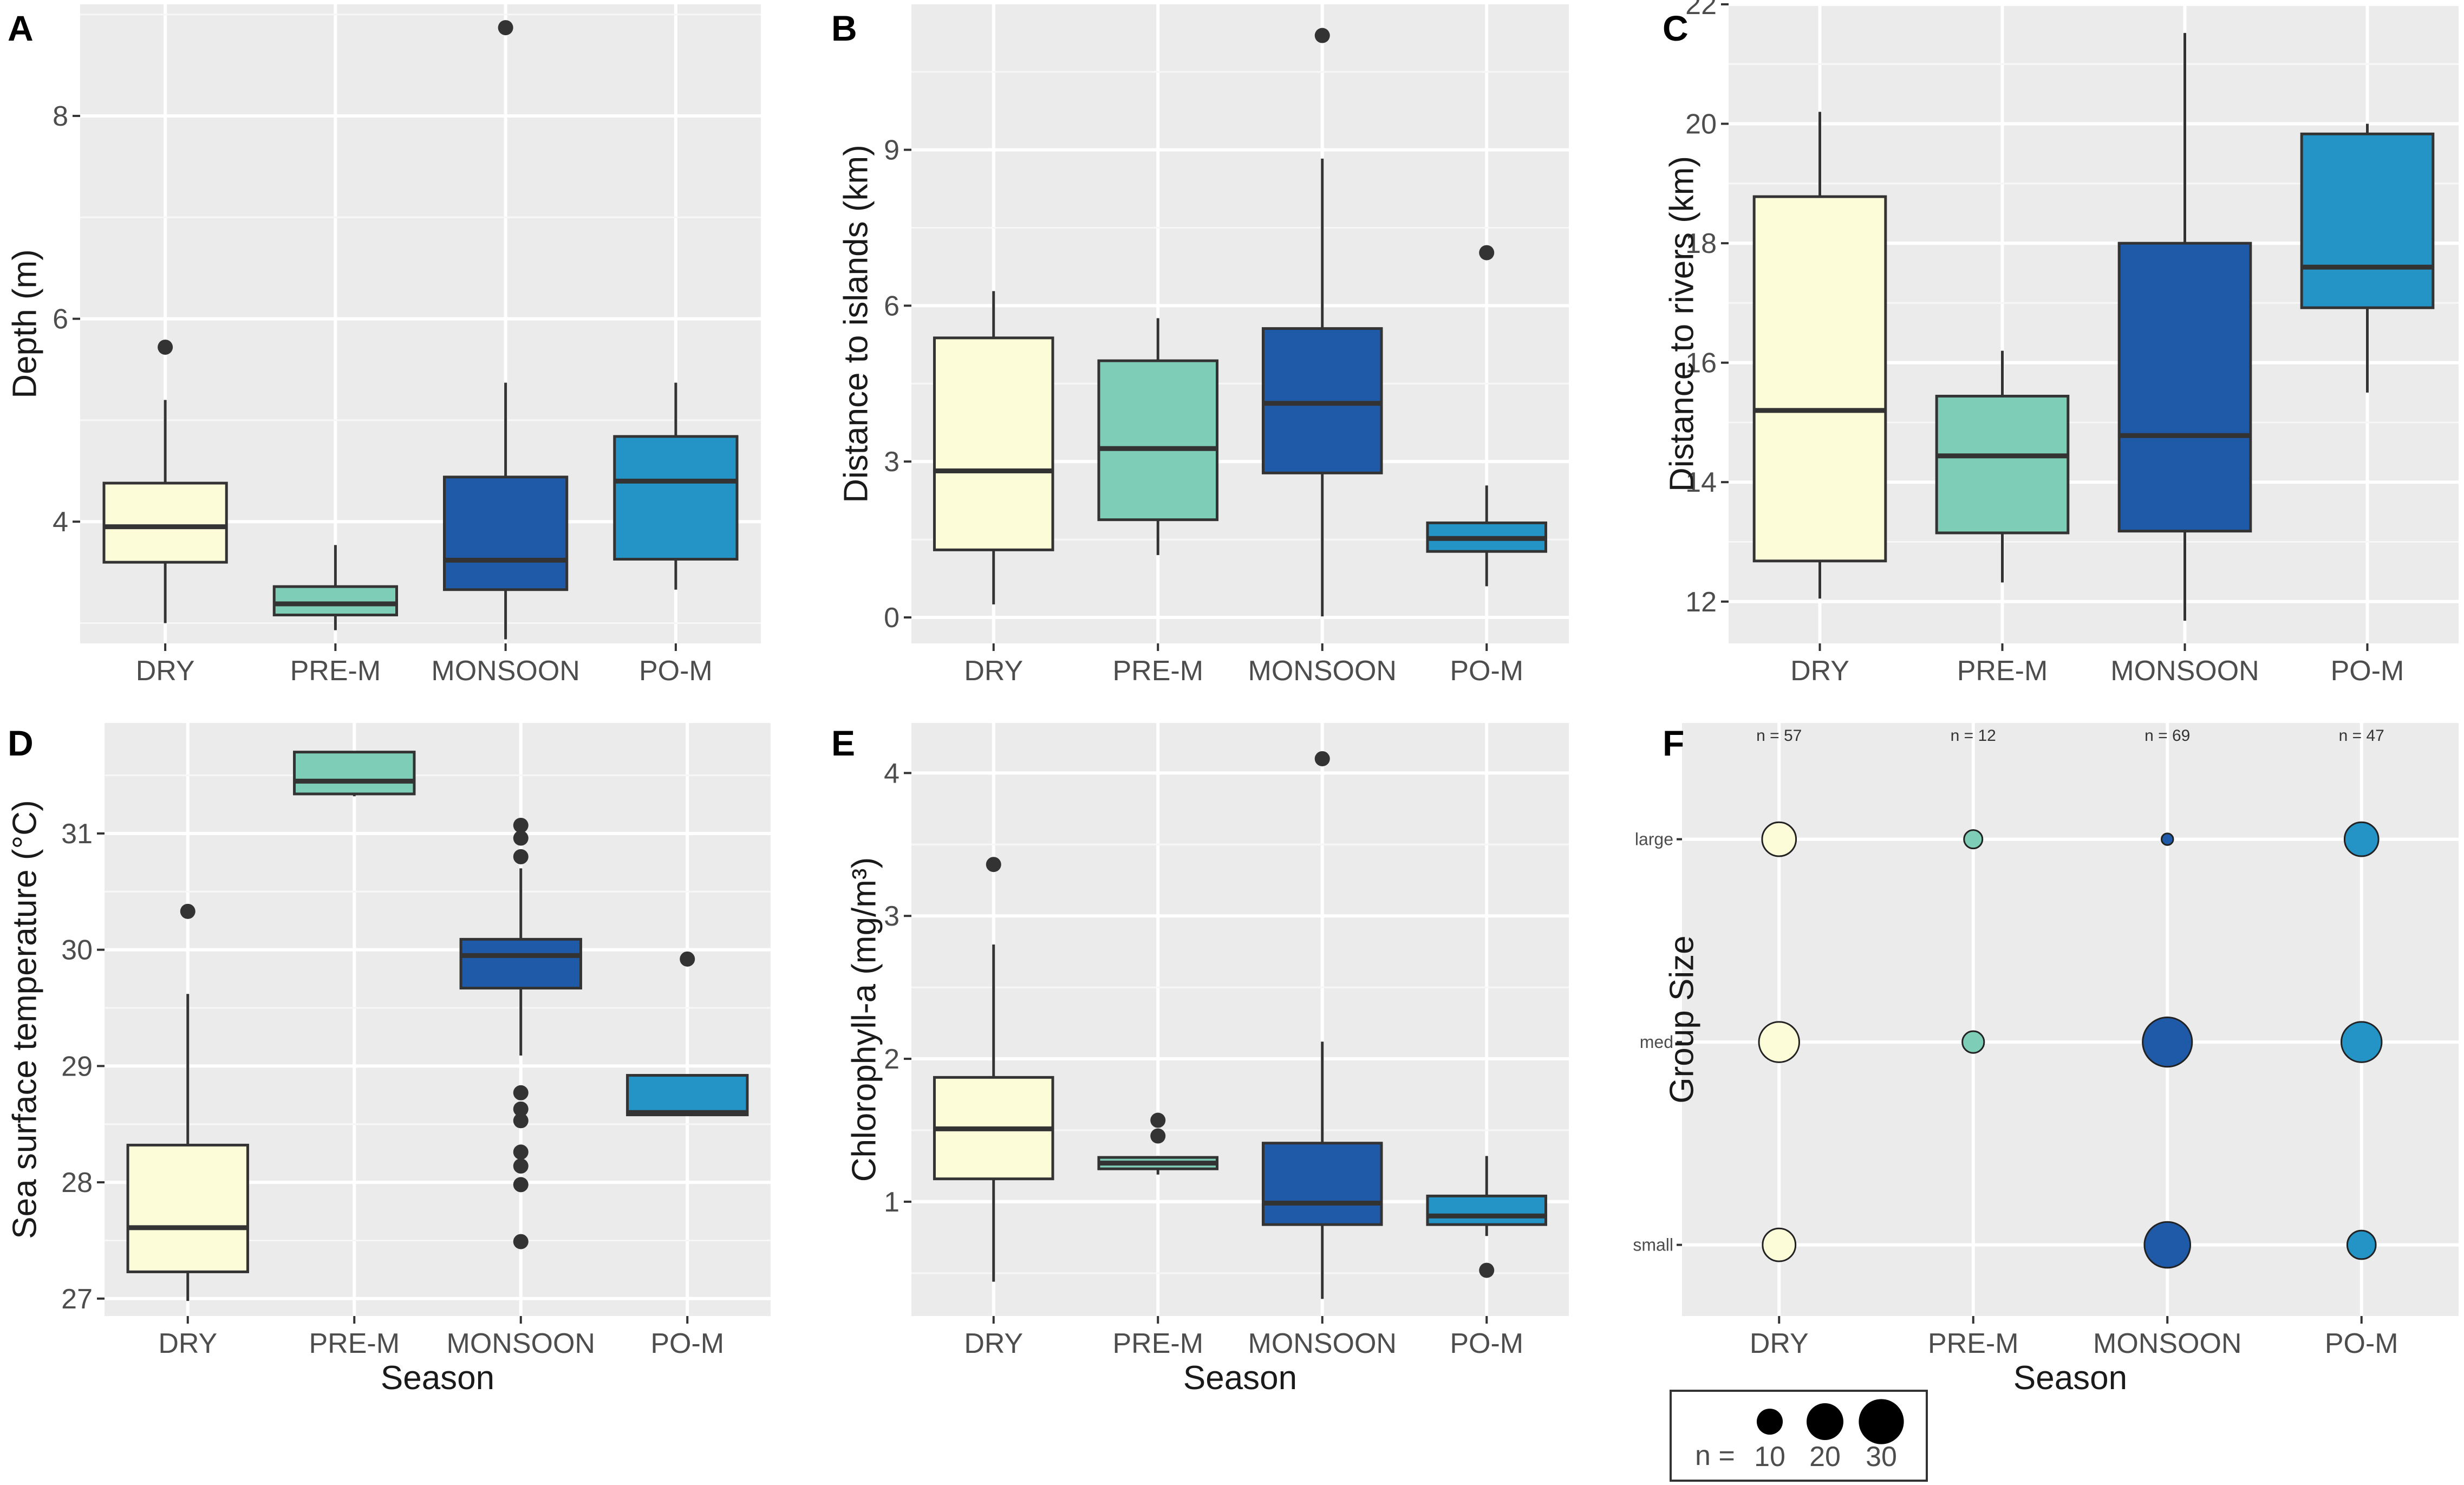 The width and height of the screenshot is (2464, 1485). I want to click on y-axis-title: Depth (m), so click(24, 324).